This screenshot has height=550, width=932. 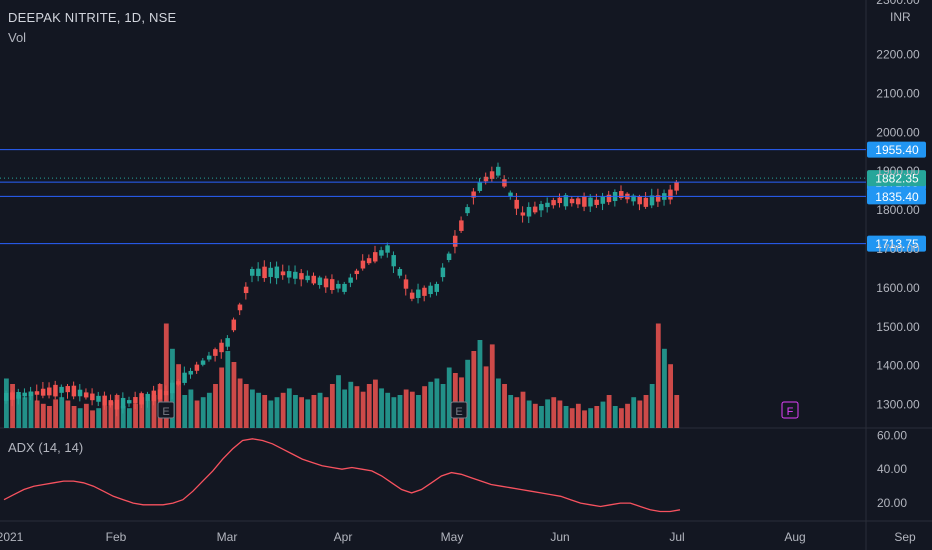 I want to click on future-marker: F, so click(x=790, y=410).